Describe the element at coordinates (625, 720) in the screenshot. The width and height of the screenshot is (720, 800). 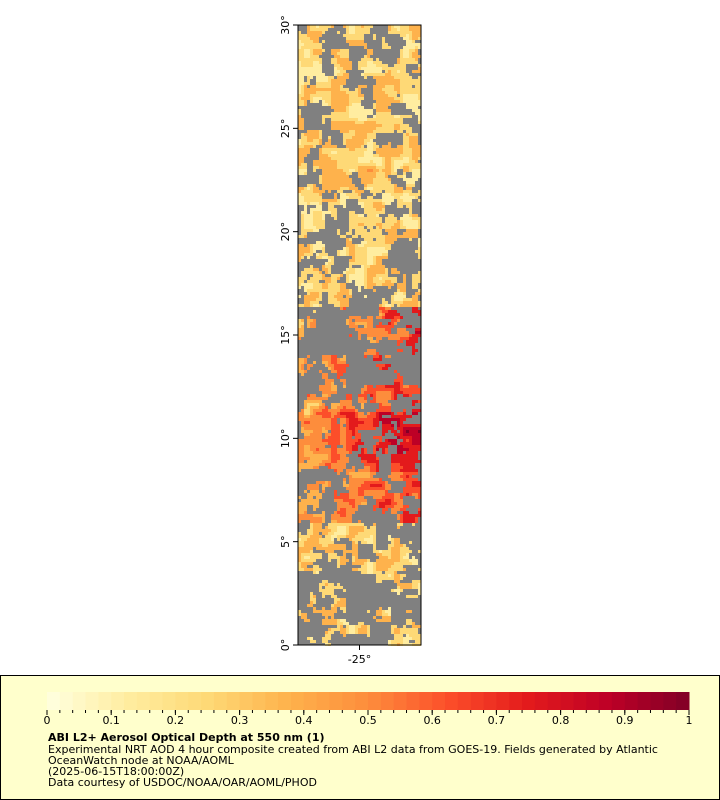
I see `colorbar-tick-label: 0.9` at that location.